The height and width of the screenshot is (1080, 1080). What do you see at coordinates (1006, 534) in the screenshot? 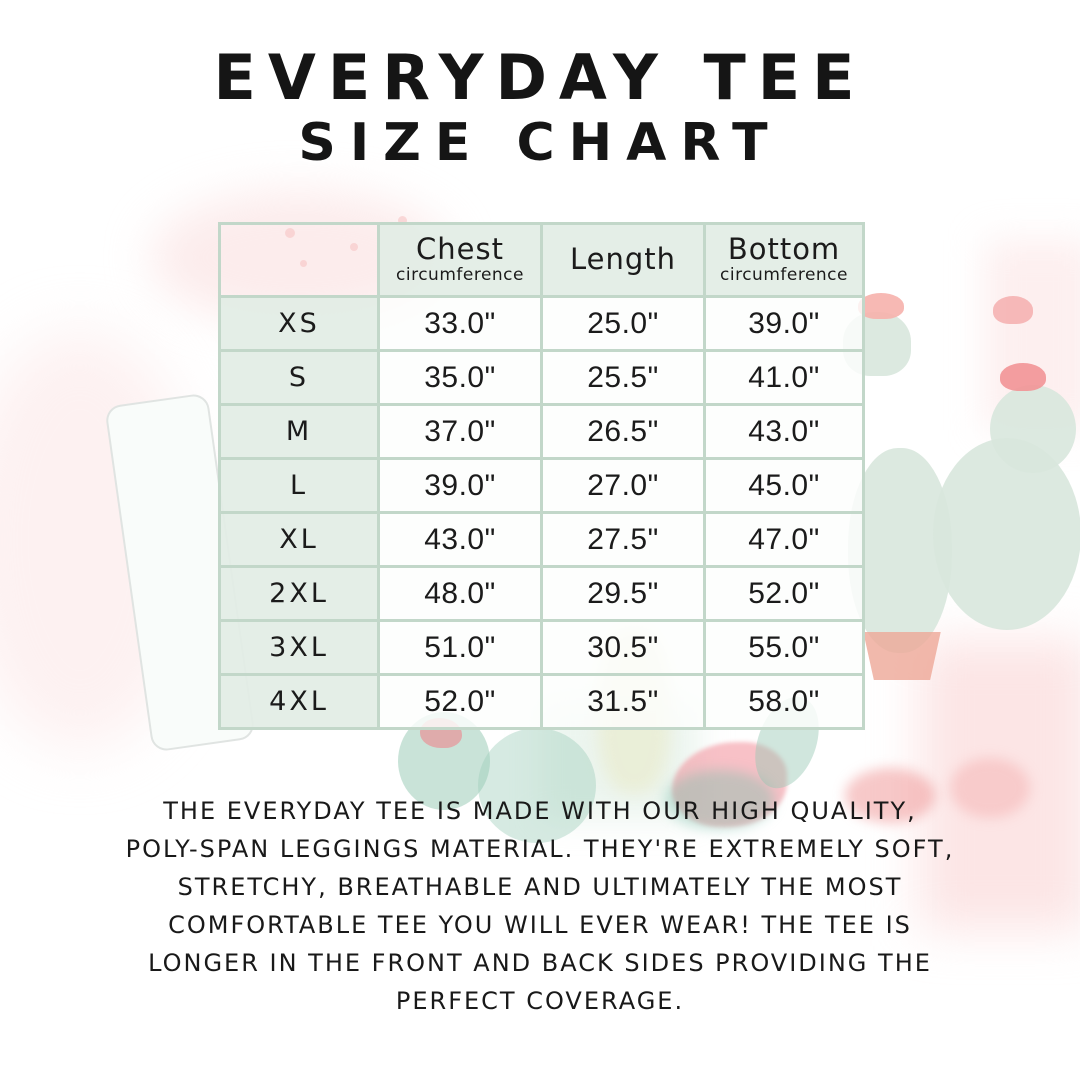
I see `watermark-cactus-pad-big` at bounding box center [1006, 534].